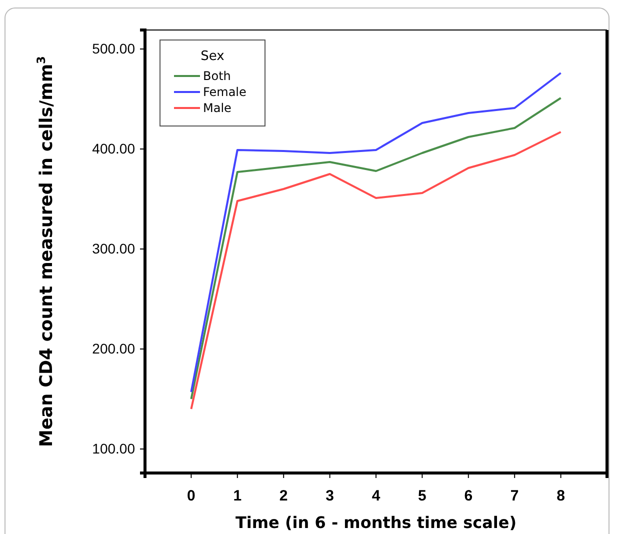 This screenshot has height=534, width=622. I want to click on x-tick-label: 0, so click(191, 496).